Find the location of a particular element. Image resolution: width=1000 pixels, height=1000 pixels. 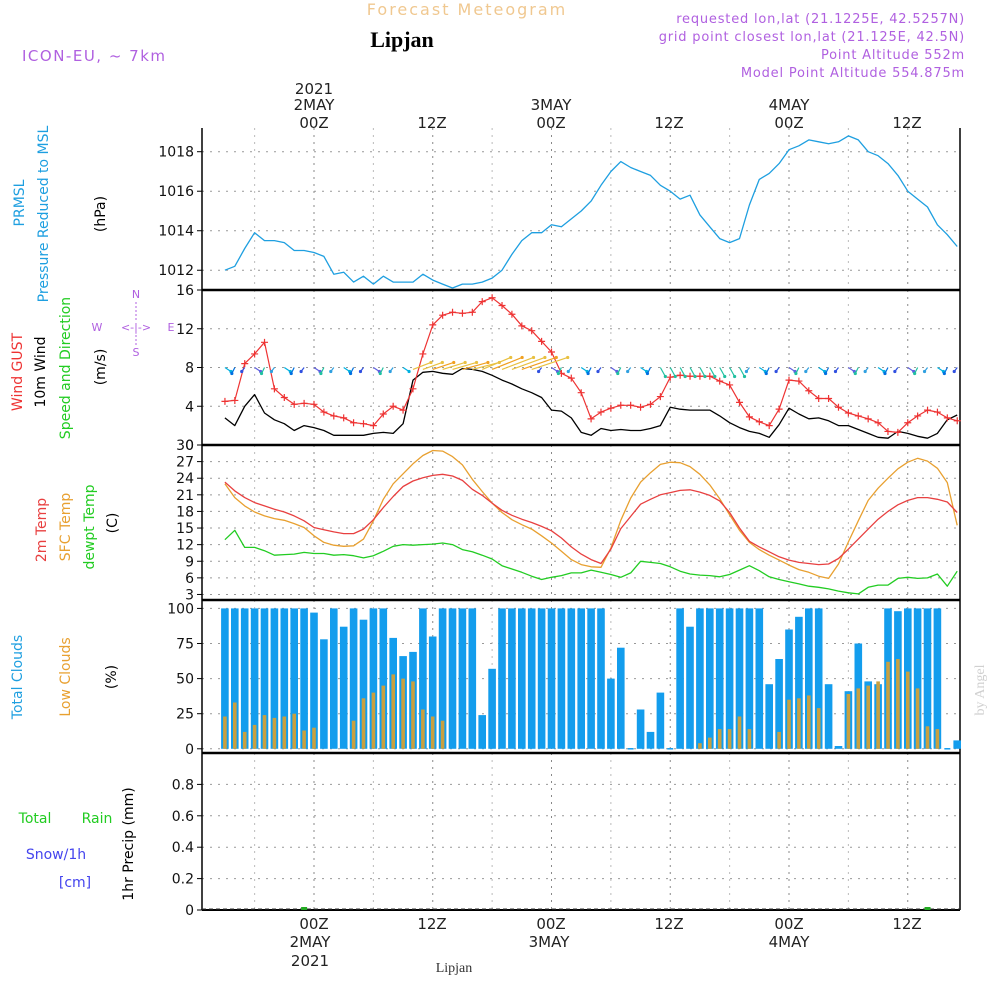

top-date-2: 3MAY is located at coordinates (552, 105).